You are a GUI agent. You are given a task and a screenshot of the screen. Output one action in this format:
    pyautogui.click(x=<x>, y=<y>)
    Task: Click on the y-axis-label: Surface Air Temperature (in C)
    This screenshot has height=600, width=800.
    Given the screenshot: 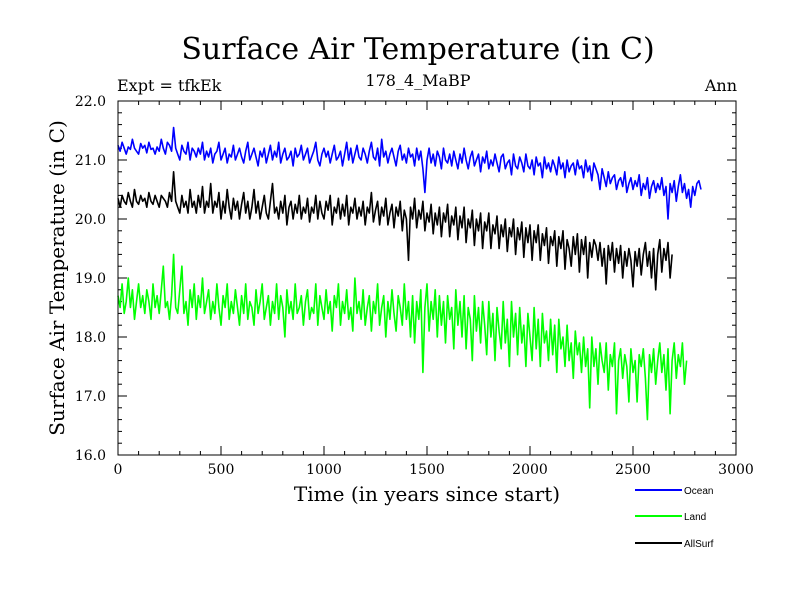 What is the action you would take?
    pyautogui.click(x=57, y=278)
    